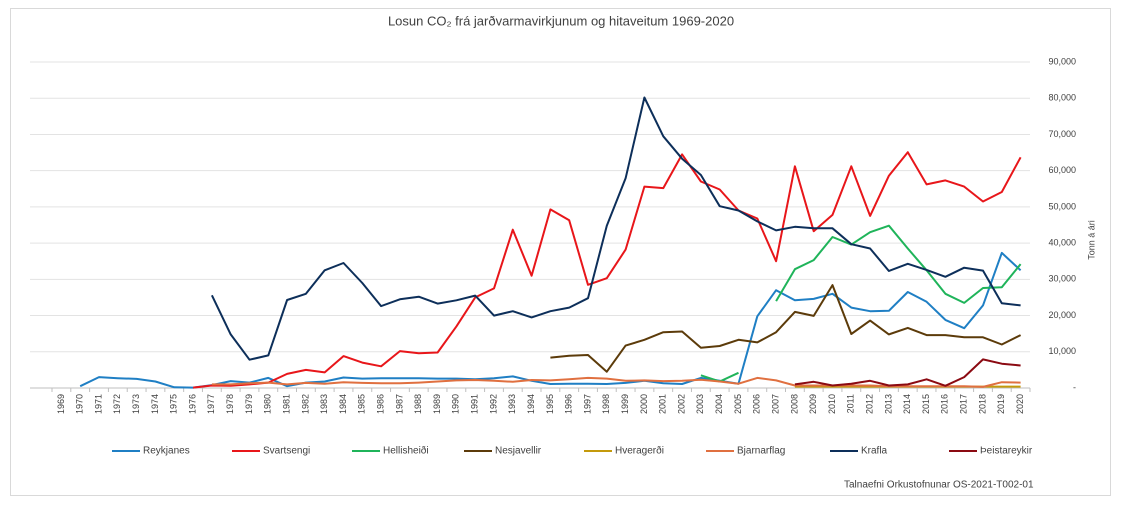 The width and height of the screenshot is (1122, 508). What do you see at coordinates (888, 404) in the screenshot?
I see `x-tick-label: 2013` at bounding box center [888, 404].